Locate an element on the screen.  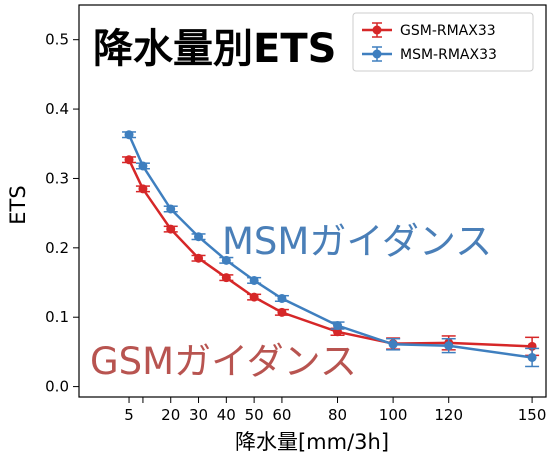
x-tick-label: 100 is located at coordinates (393, 415).